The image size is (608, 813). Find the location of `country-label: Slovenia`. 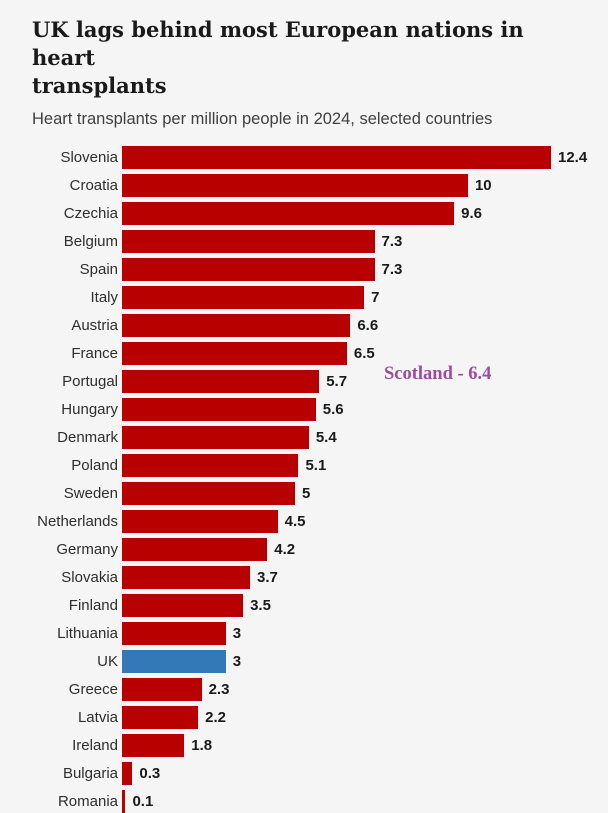

country-label: Slovenia is located at coordinates (89, 157).